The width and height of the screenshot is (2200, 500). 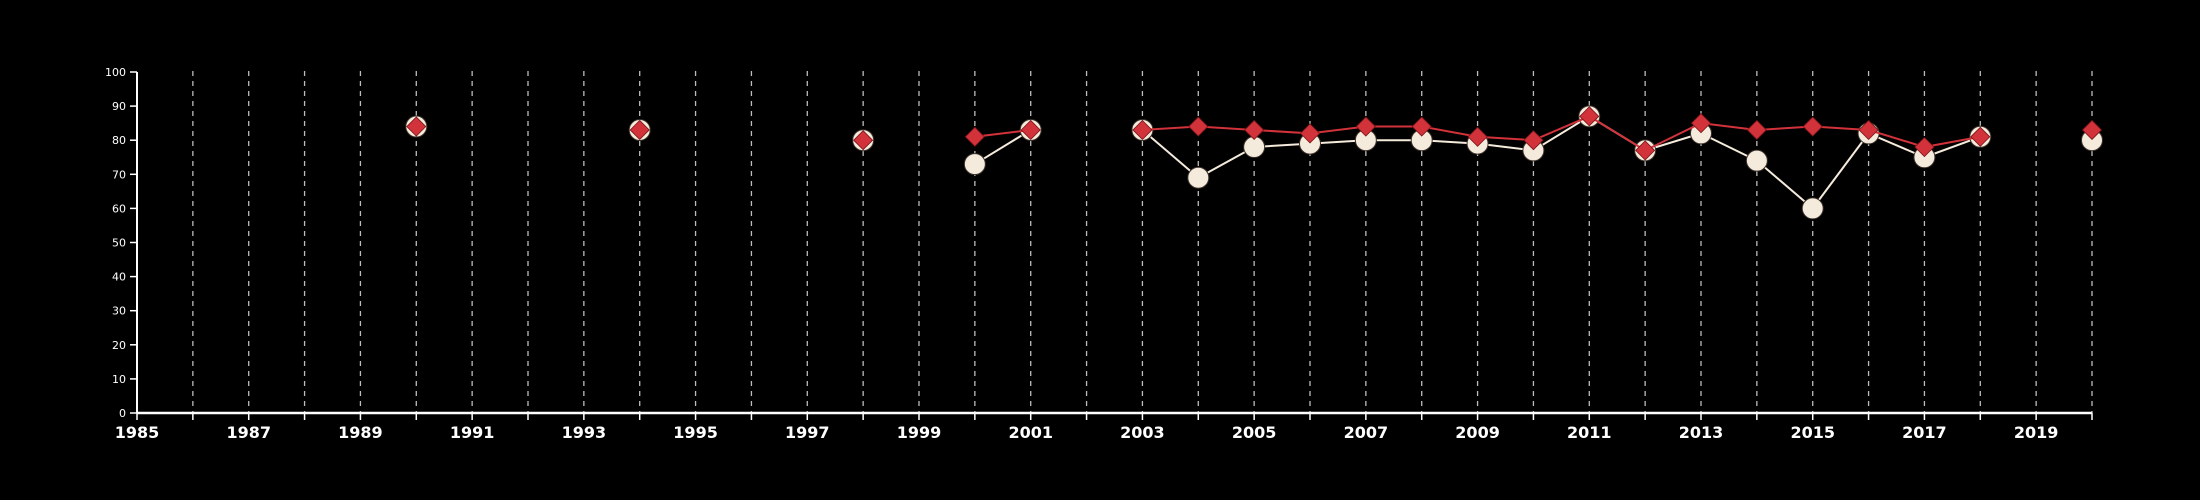 What do you see at coordinates (119, 140) in the screenshot?
I see `y-tick-label: 80` at bounding box center [119, 140].